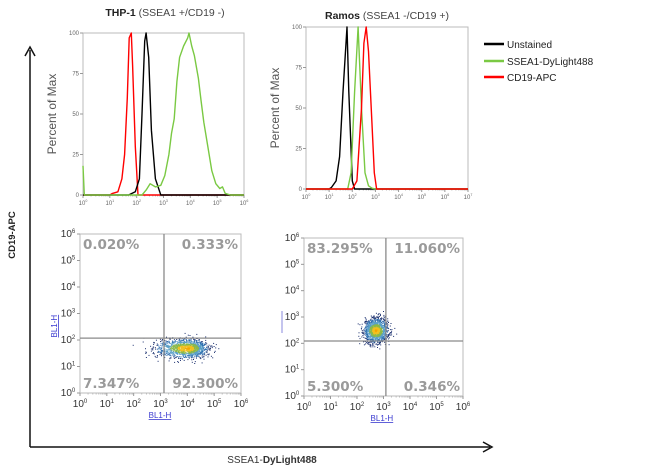  Describe the element at coordinates (247, 201) in the screenshot. I see `tick-exponent: 6` at that location.